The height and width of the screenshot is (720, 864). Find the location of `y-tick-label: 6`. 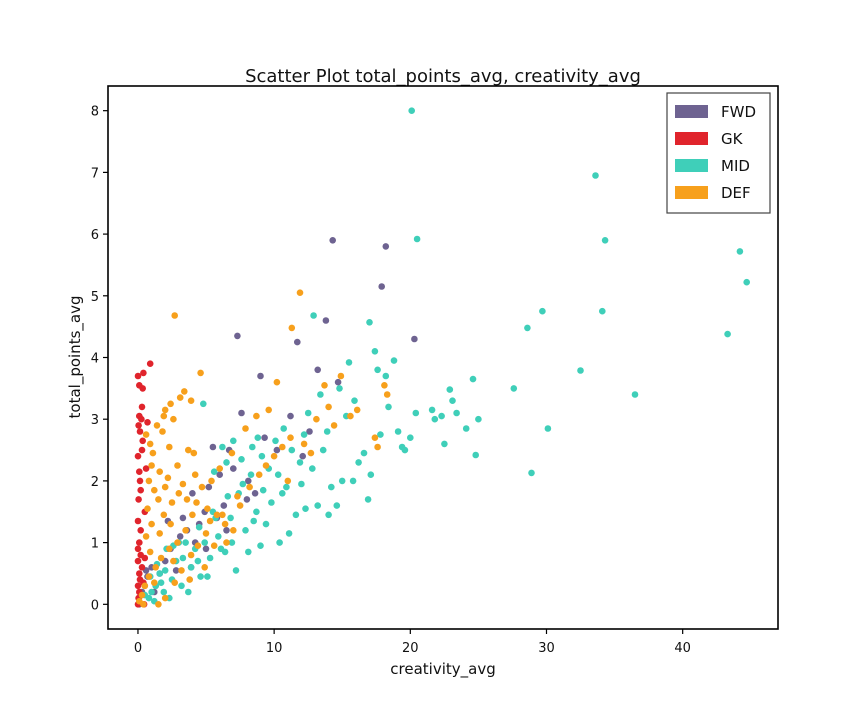

y-tick-label: 6 is located at coordinates (95, 235).